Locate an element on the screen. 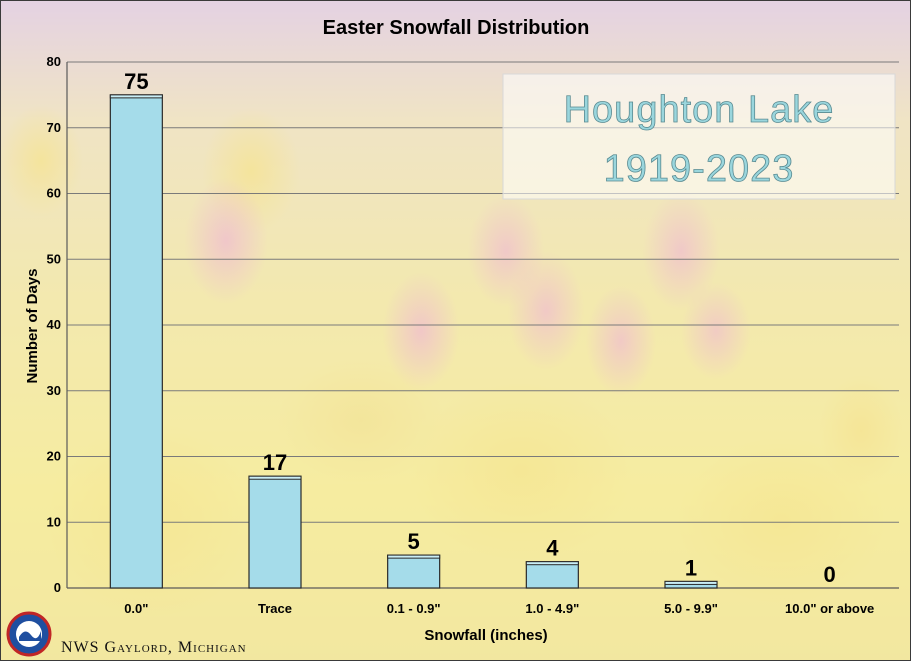 This screenshot has height=661, width=911. data-label: 17 is located at coordinates (275, 462).